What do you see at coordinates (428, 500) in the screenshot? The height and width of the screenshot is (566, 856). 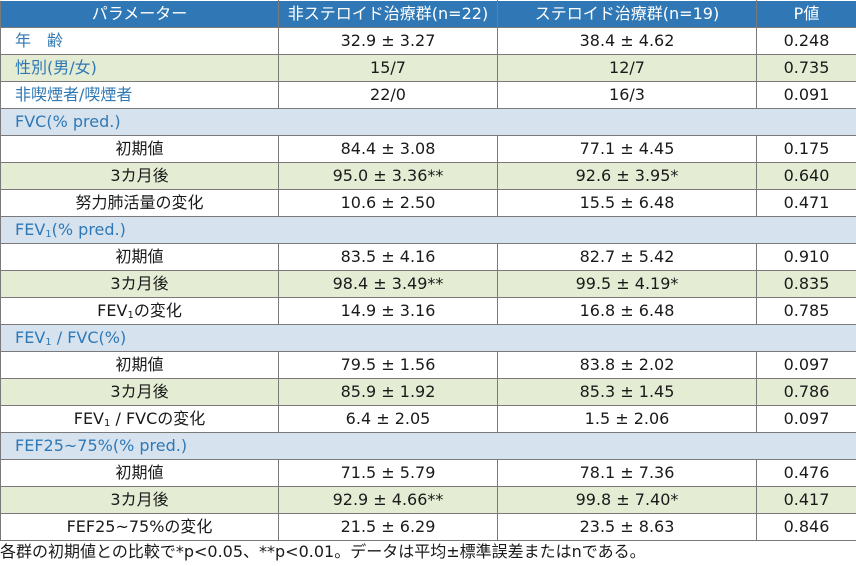 I see `table-row: 3カ月後 92.9 ± 4.66** 99.8 ± 7.40* 0.417` at bounding box center [428, 500].